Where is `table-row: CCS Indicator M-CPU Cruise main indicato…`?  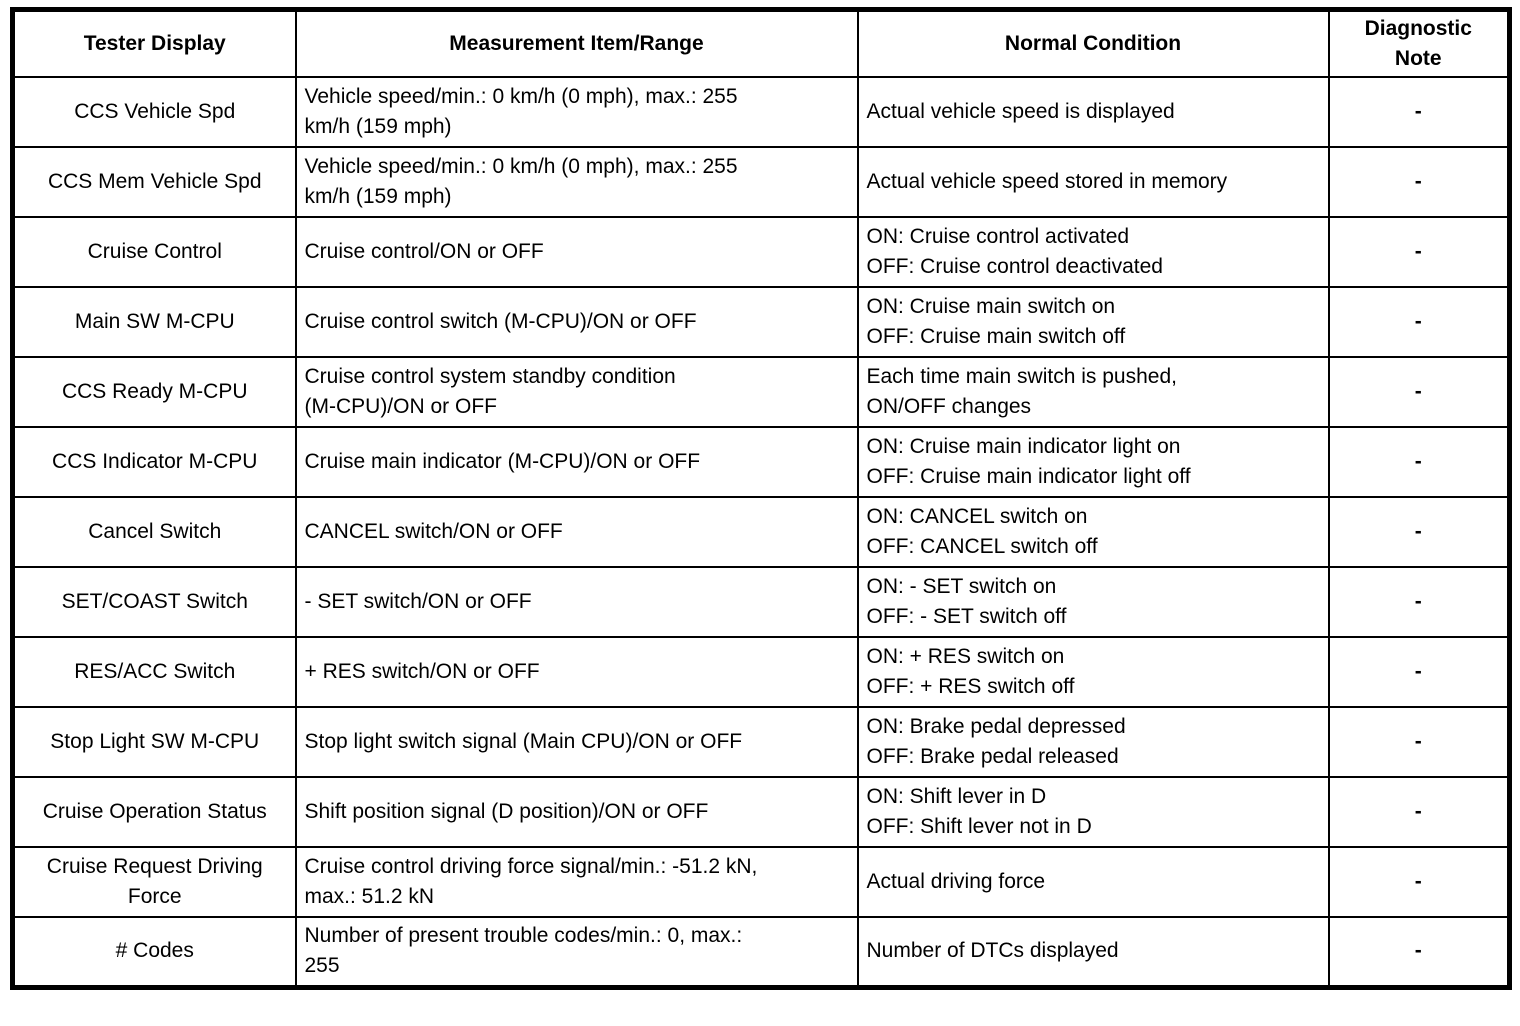 table-row: CCS Indicator M-CPU Cruise main indicato… is located at coordinates (761, 462).